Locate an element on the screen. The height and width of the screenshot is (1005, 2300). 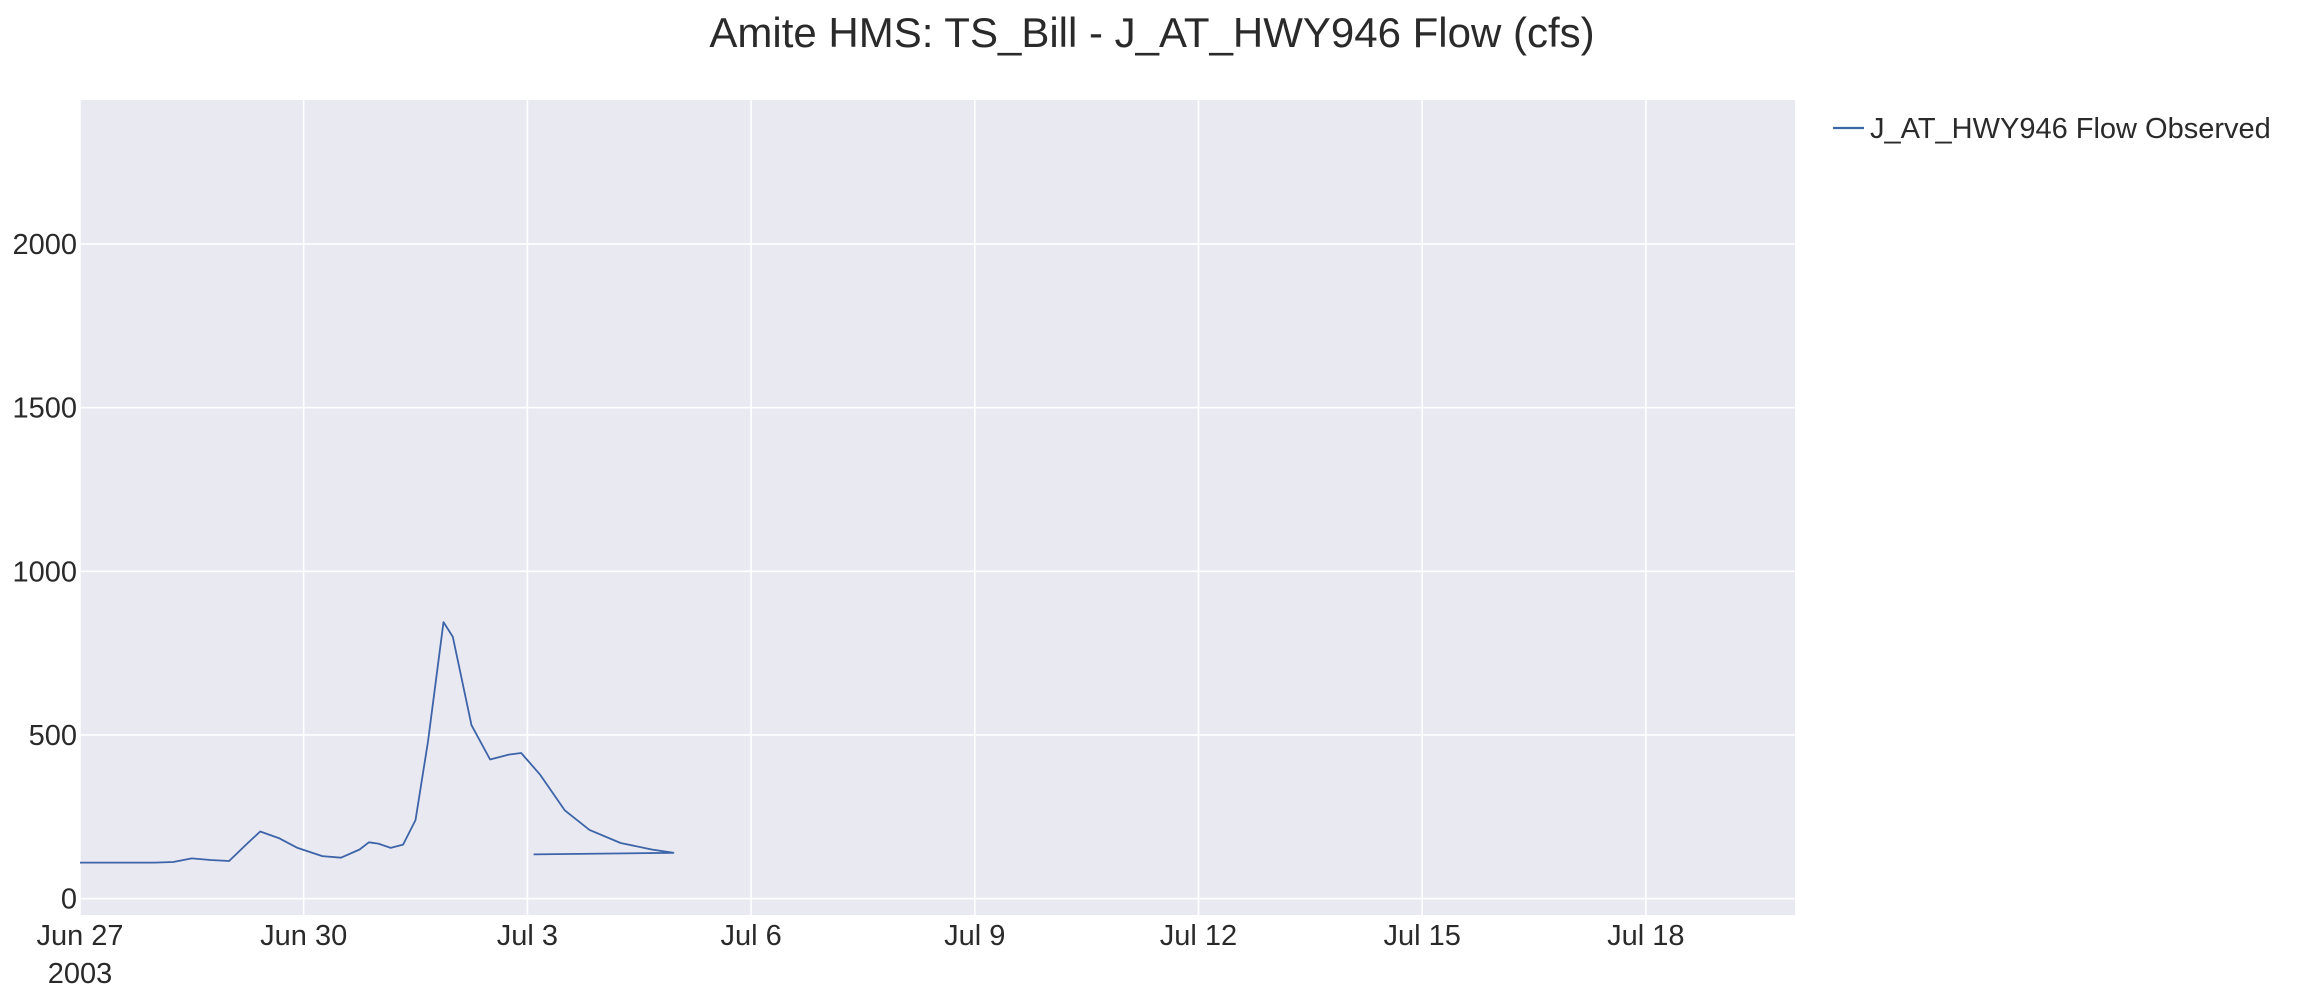
series-line-observed is located at coordinates (377, 742).